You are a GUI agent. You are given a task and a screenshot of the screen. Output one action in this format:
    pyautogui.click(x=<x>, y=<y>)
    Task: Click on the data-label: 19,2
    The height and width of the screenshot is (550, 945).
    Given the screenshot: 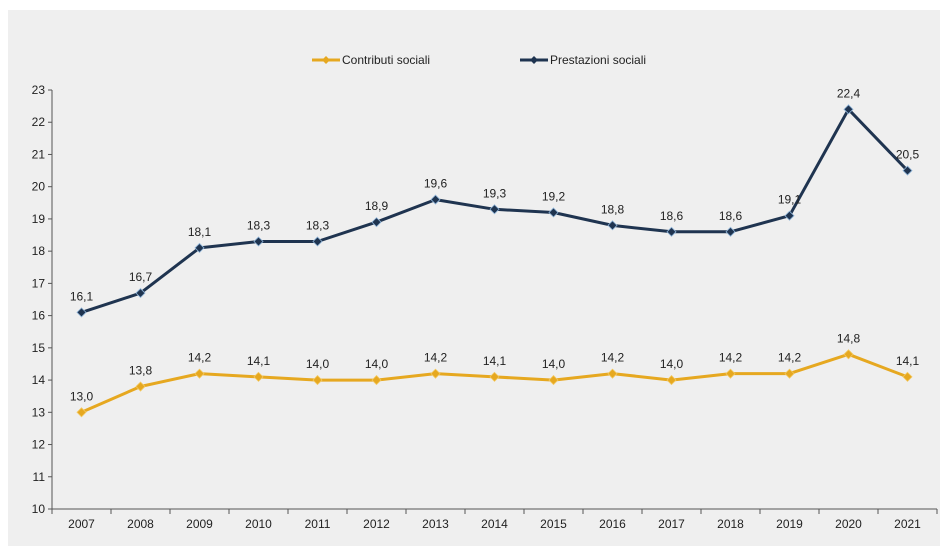 What is the action you would take?
    pyautogui.click(x=554, y=196)
    